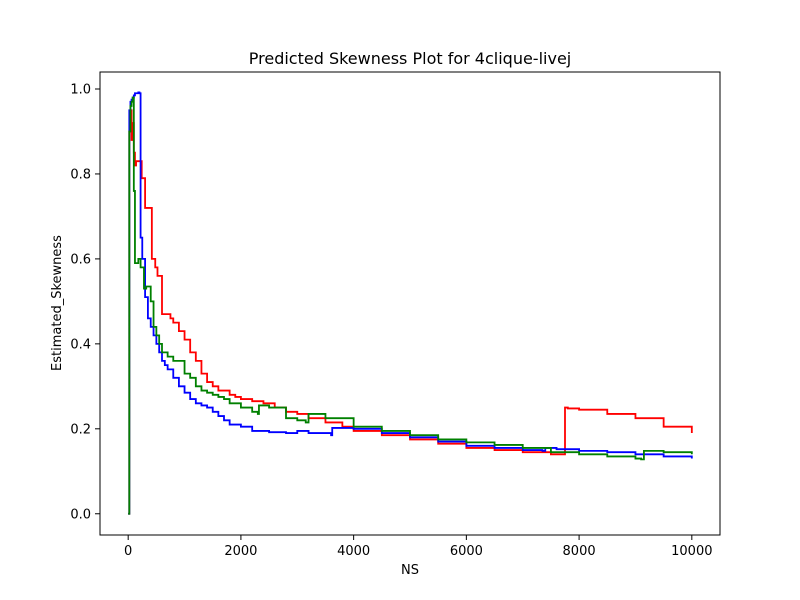  Describe the element at coordinates (80, 174) in the screenshot. I see `y-tick-label: 0.8` at that location.